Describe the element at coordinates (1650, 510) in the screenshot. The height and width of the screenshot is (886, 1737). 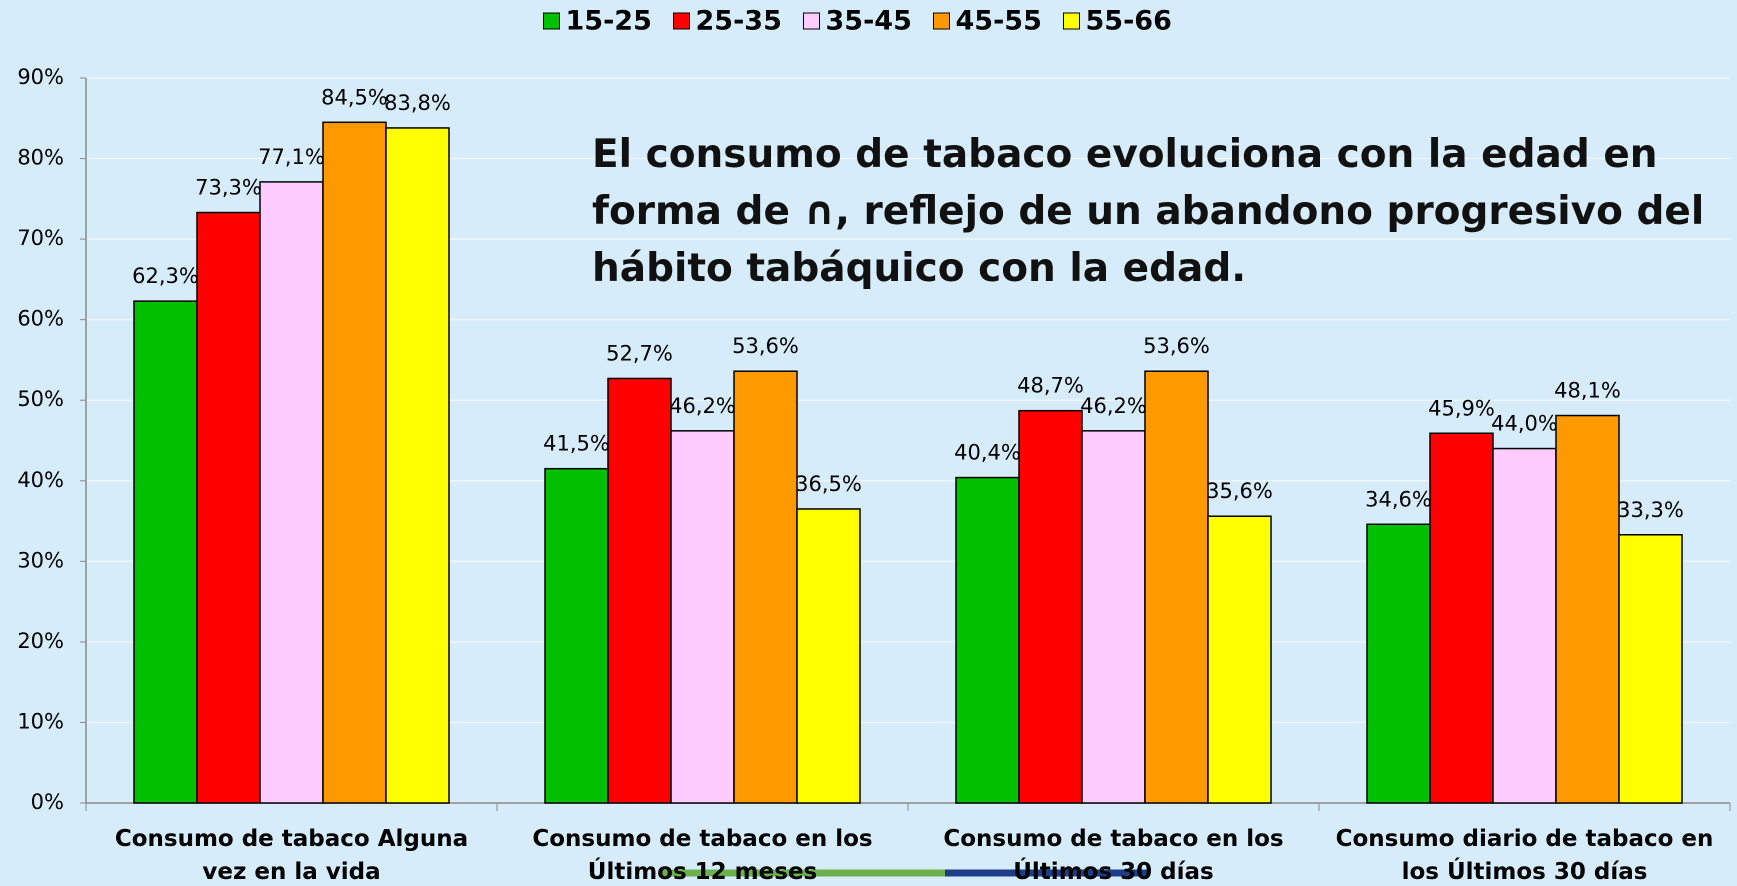
I see `data-label: 33,3%` at that location.